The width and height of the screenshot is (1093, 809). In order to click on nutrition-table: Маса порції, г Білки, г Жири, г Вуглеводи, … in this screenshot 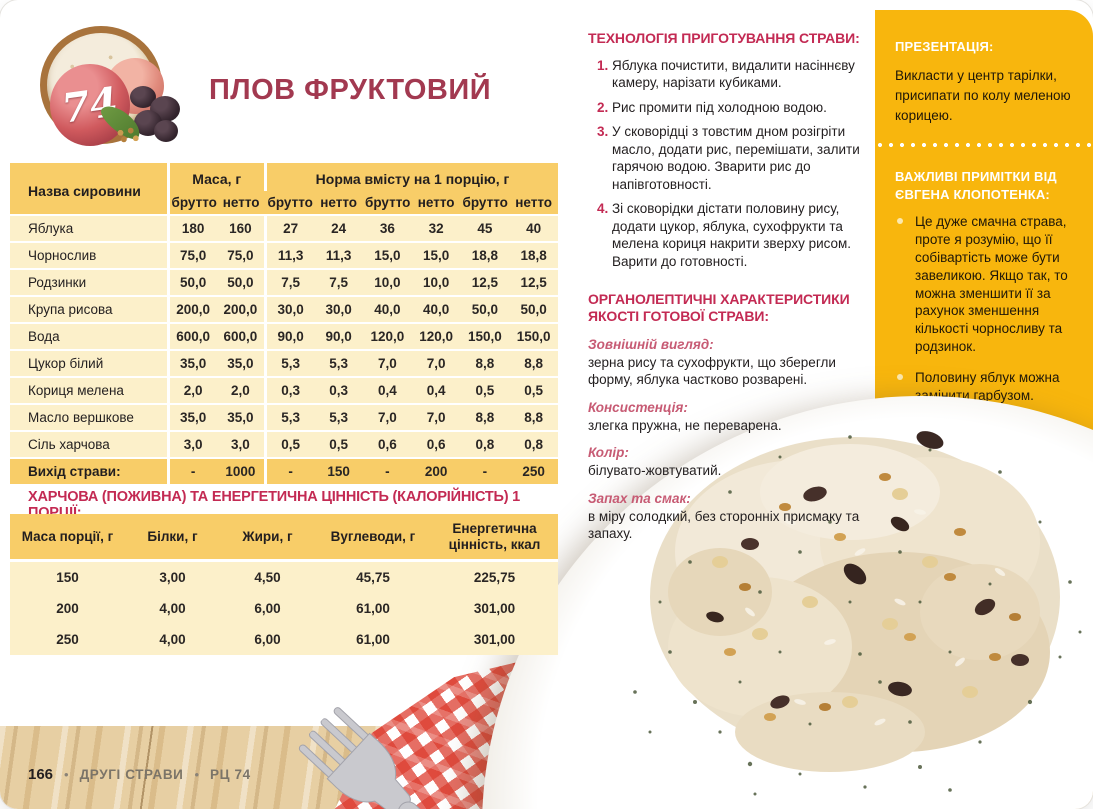, I will do `click(284, 585)`.